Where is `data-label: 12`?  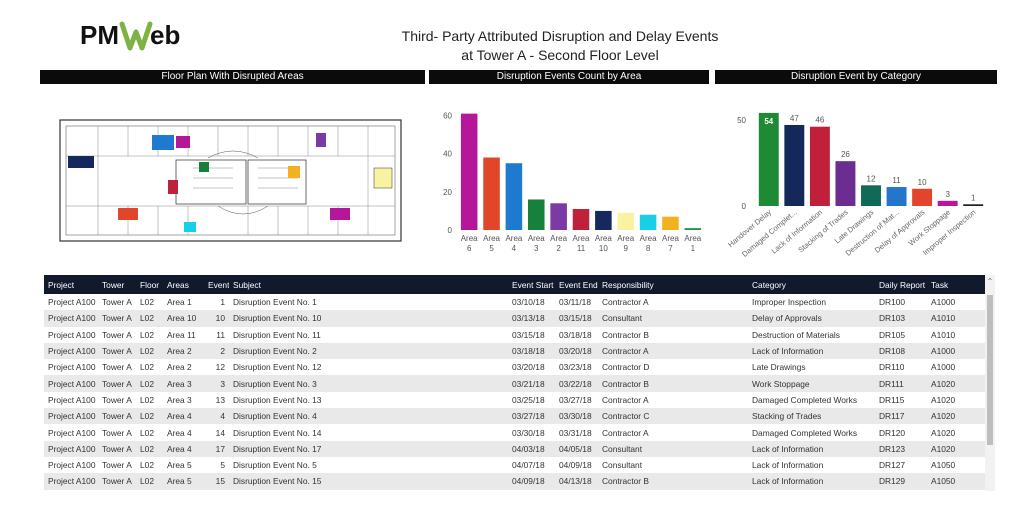 data-label: 12 is located at coordinates (871, 178).